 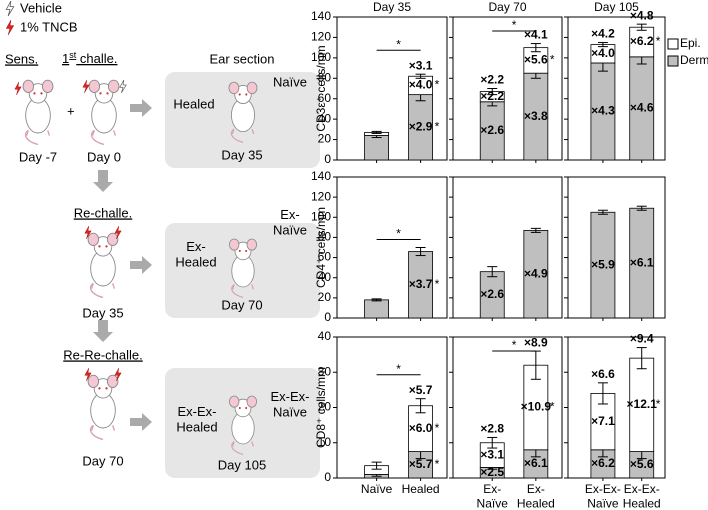 I want to click on ear-label: Ex-Naïve, so click(x=290, y=222).